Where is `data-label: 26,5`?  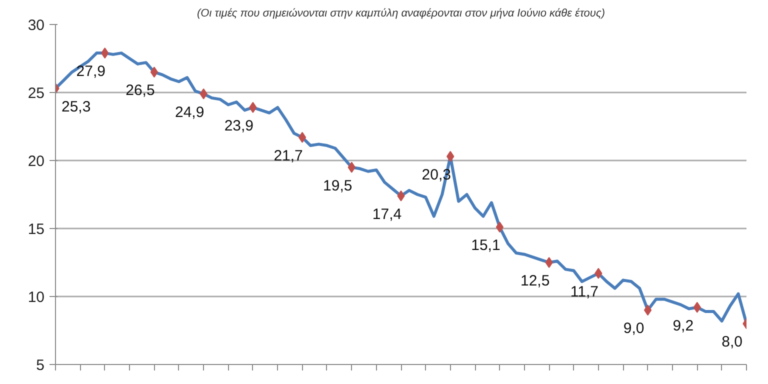
data-label: 26,5 is located at coordinates (140, 91).